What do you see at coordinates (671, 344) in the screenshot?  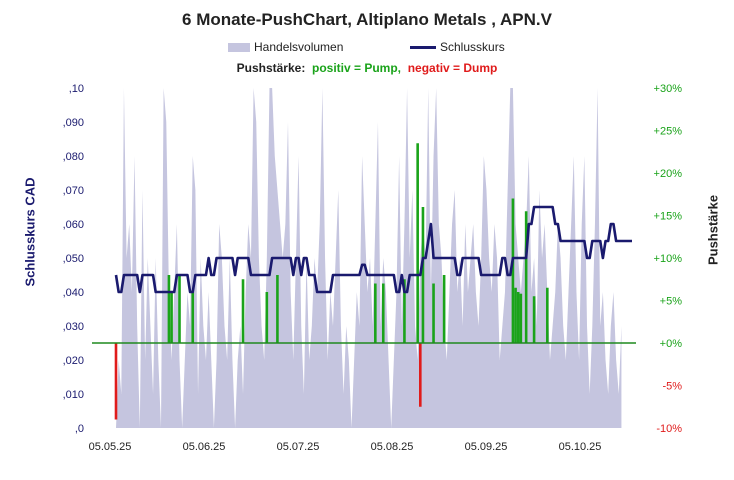 I see `y-right-tick-label: +0%` at bounding box center [671, 344].